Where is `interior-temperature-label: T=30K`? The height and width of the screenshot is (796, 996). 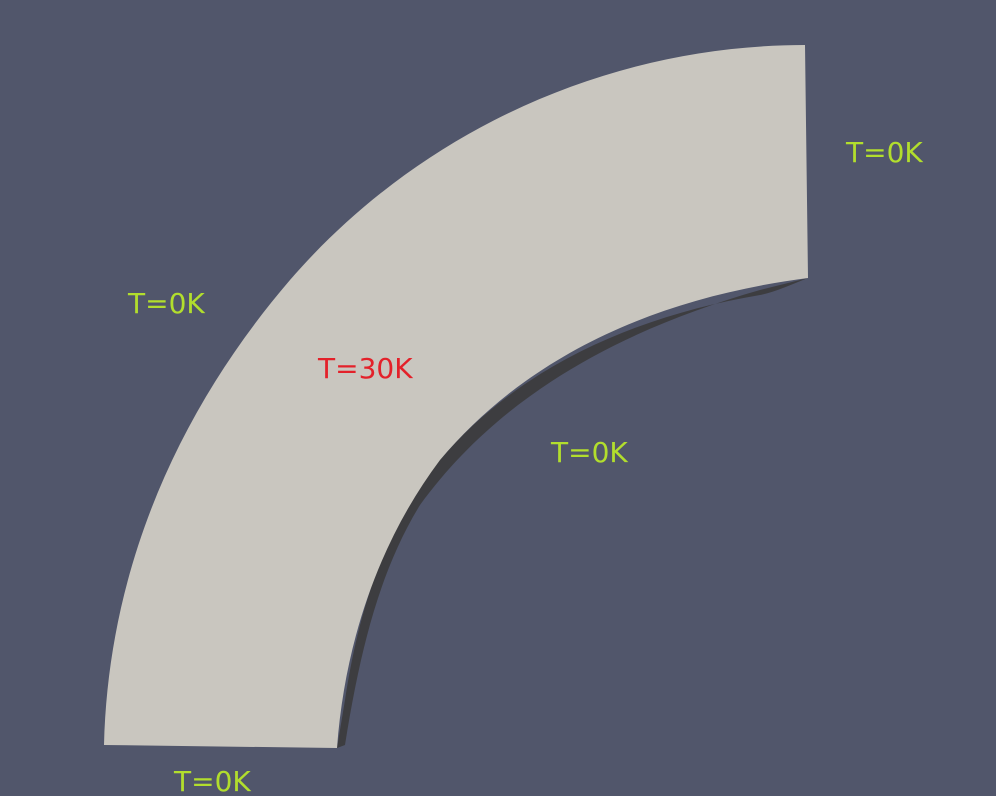 interior-temperature-label: T=30K is located at coordinates (365, 368).